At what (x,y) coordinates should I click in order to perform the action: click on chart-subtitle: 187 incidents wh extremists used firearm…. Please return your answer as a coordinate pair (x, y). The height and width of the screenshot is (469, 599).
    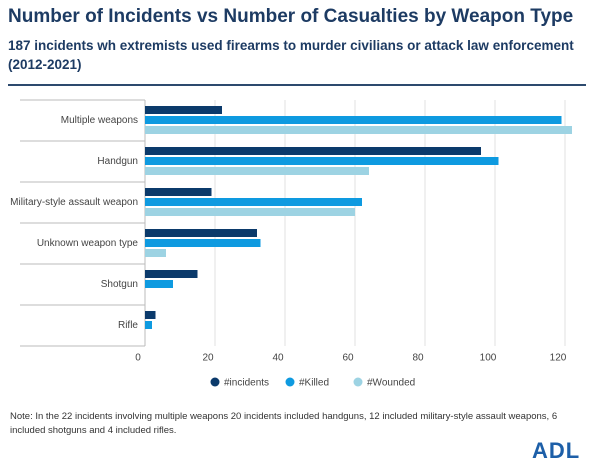
    Looking at the image, I should click on (291, 55).